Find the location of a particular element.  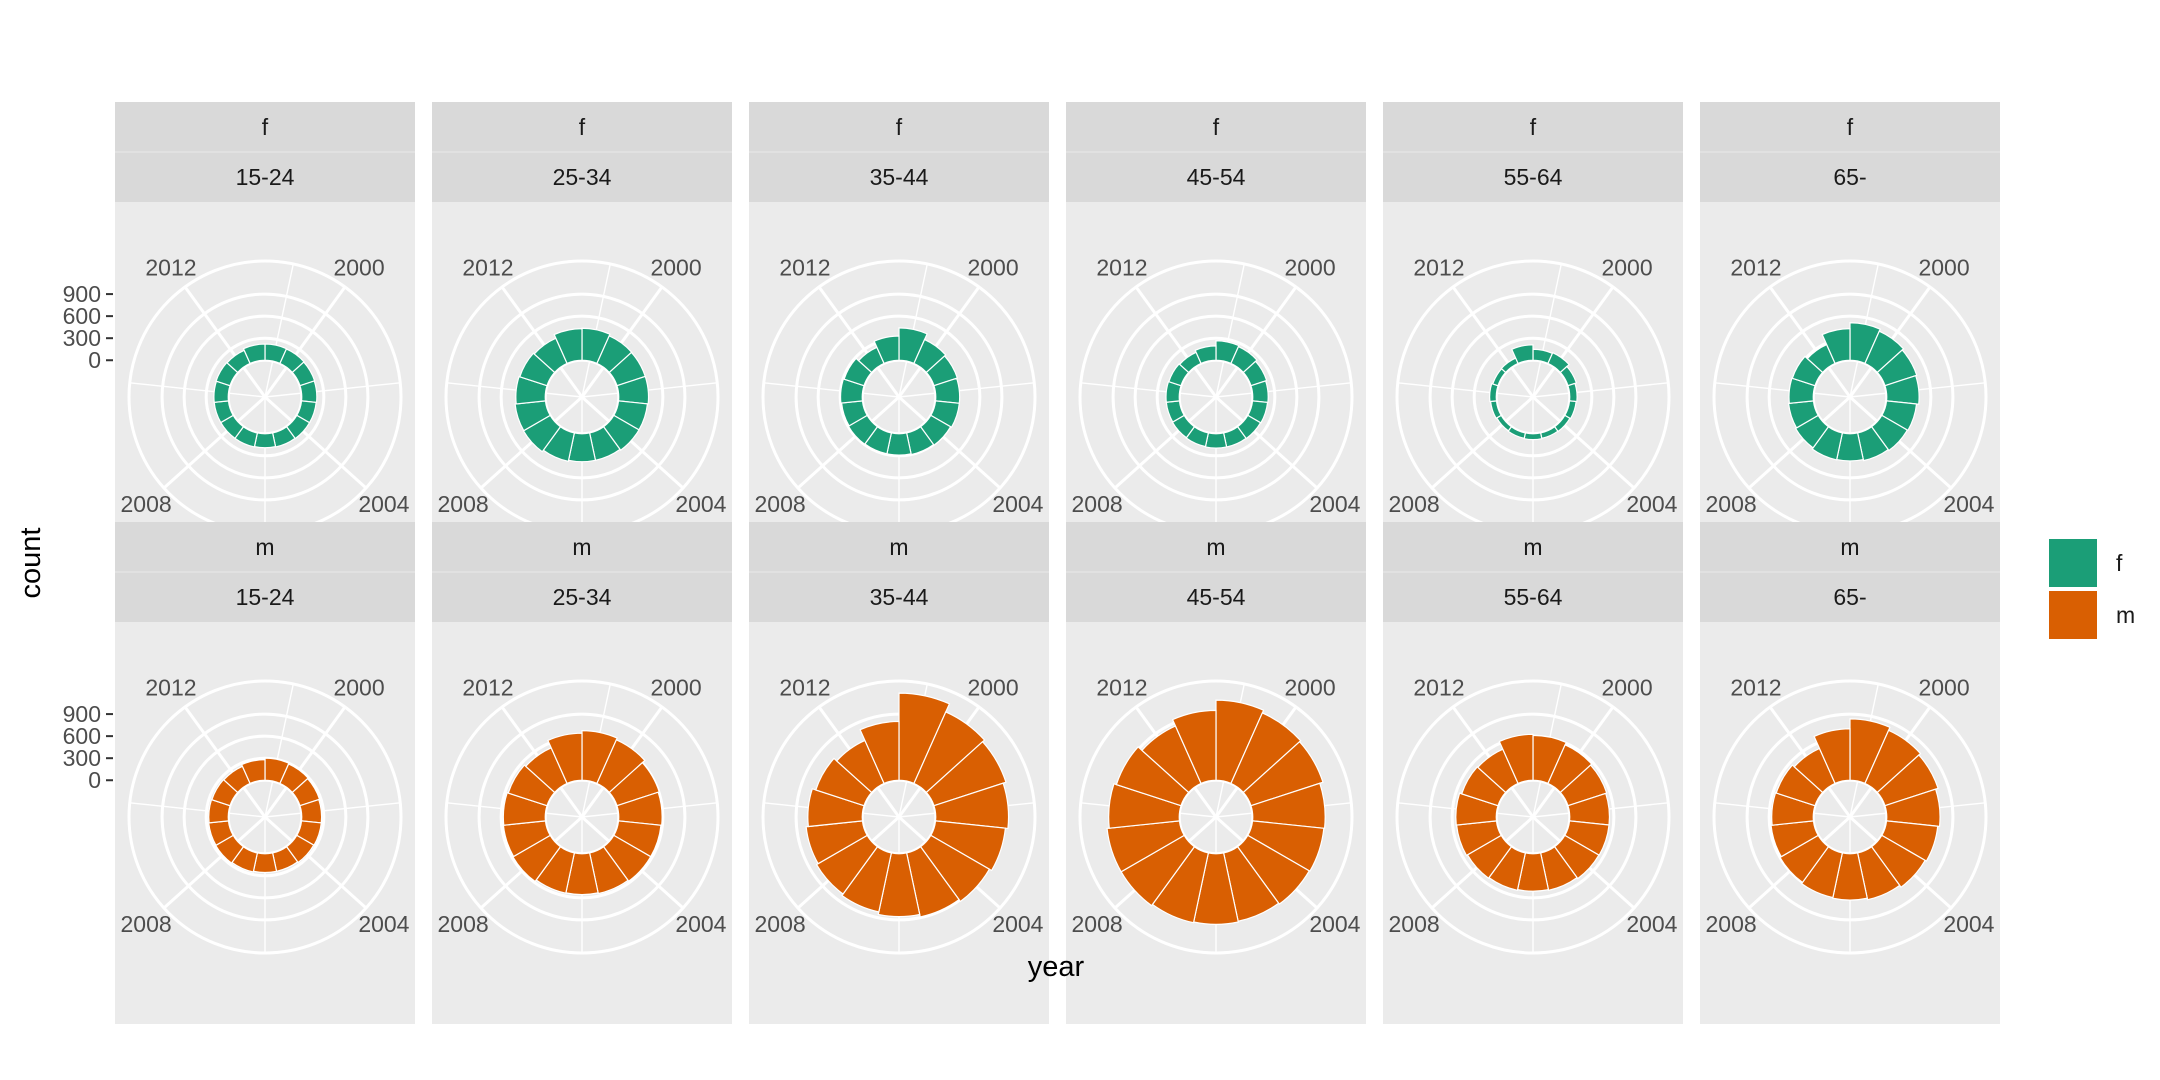

bar-m-45-54-2011 is located at coordinates (1152, 776).